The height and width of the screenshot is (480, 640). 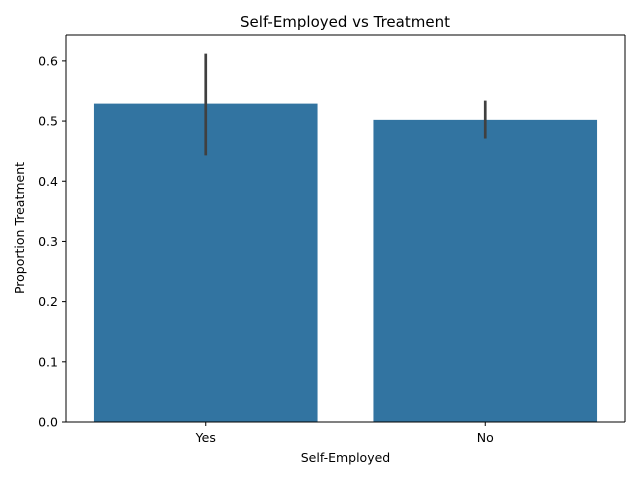 I want to click on y-tick-label: 0.1, so click(x=48, y=361).